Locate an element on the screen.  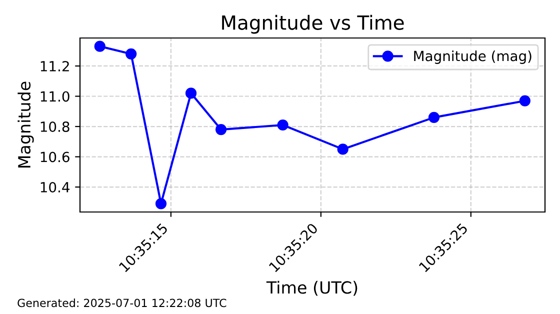
legend-label: Magnitude (mag) is located at coordinates (473, 57).